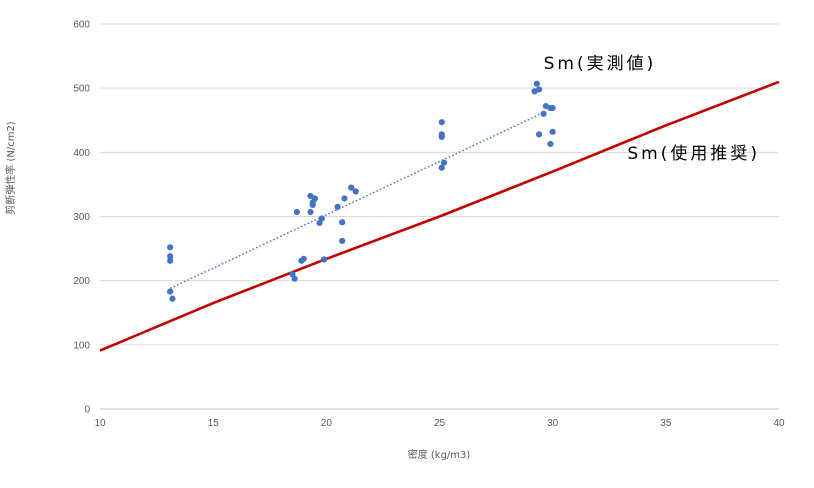 The width and height of the screenshot is (814, 488). I want to click on series-annotation: Sm(使用推奨), so click(693, 153).